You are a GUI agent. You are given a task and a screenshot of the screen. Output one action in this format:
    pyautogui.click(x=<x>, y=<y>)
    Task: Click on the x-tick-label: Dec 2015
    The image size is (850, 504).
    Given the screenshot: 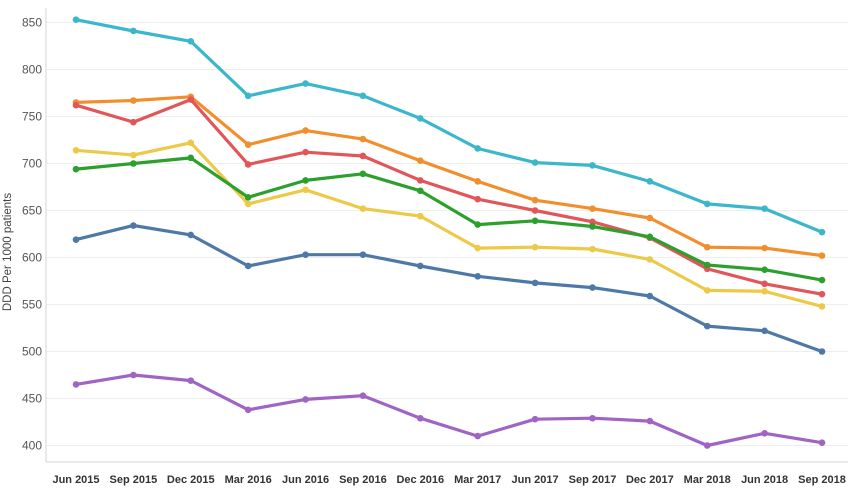 What is the action you would take?
    pyautogui.click(x=191, y=480)
    